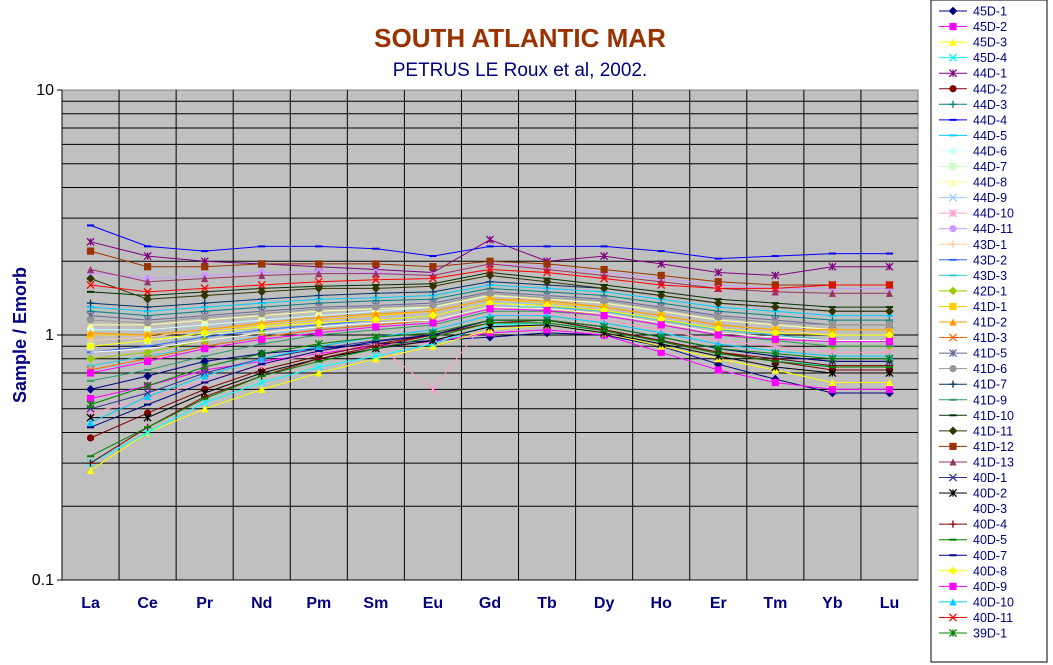  I want to click on legend-label: 41D-5, so click(990, 354).